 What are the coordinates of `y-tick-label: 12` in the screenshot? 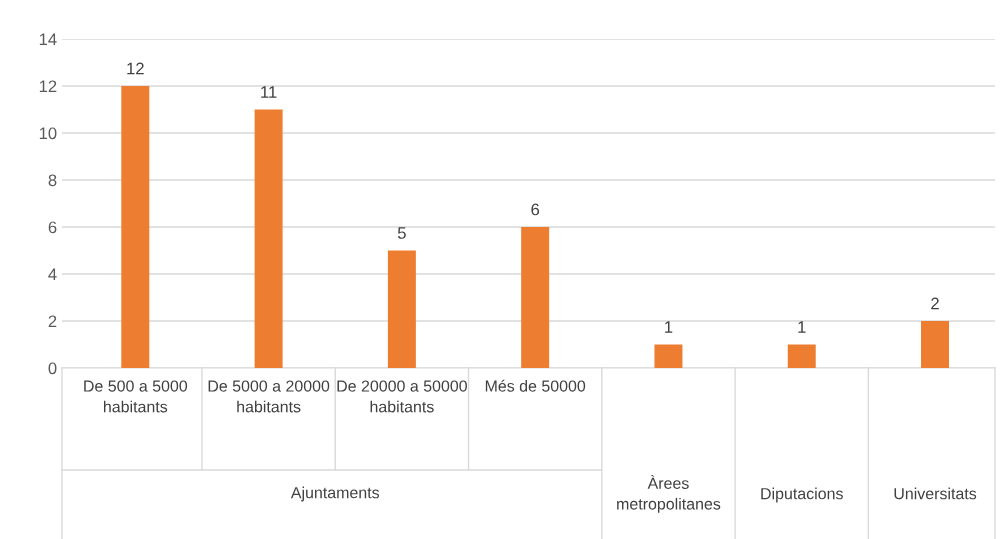 It's located at (48, 86).